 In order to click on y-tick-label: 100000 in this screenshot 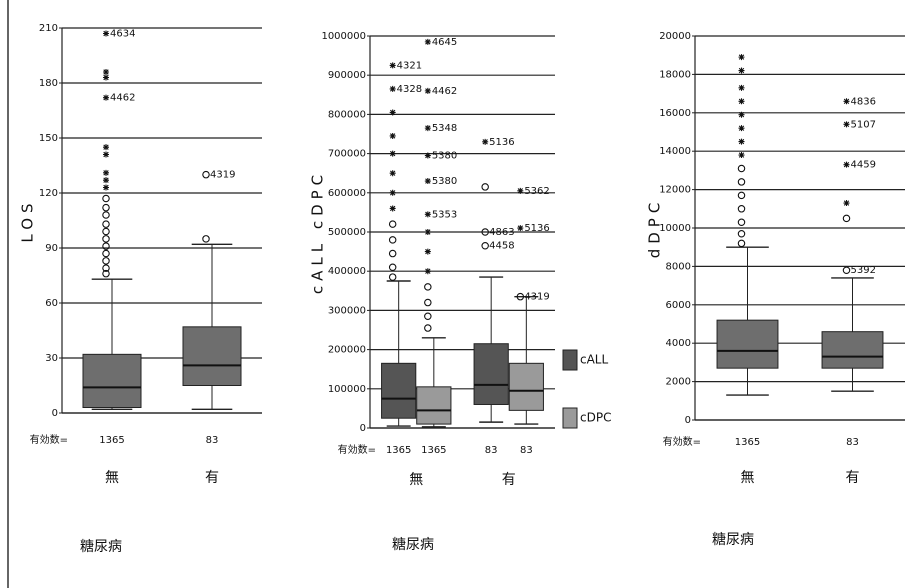, I will do `click(347, 389)`.